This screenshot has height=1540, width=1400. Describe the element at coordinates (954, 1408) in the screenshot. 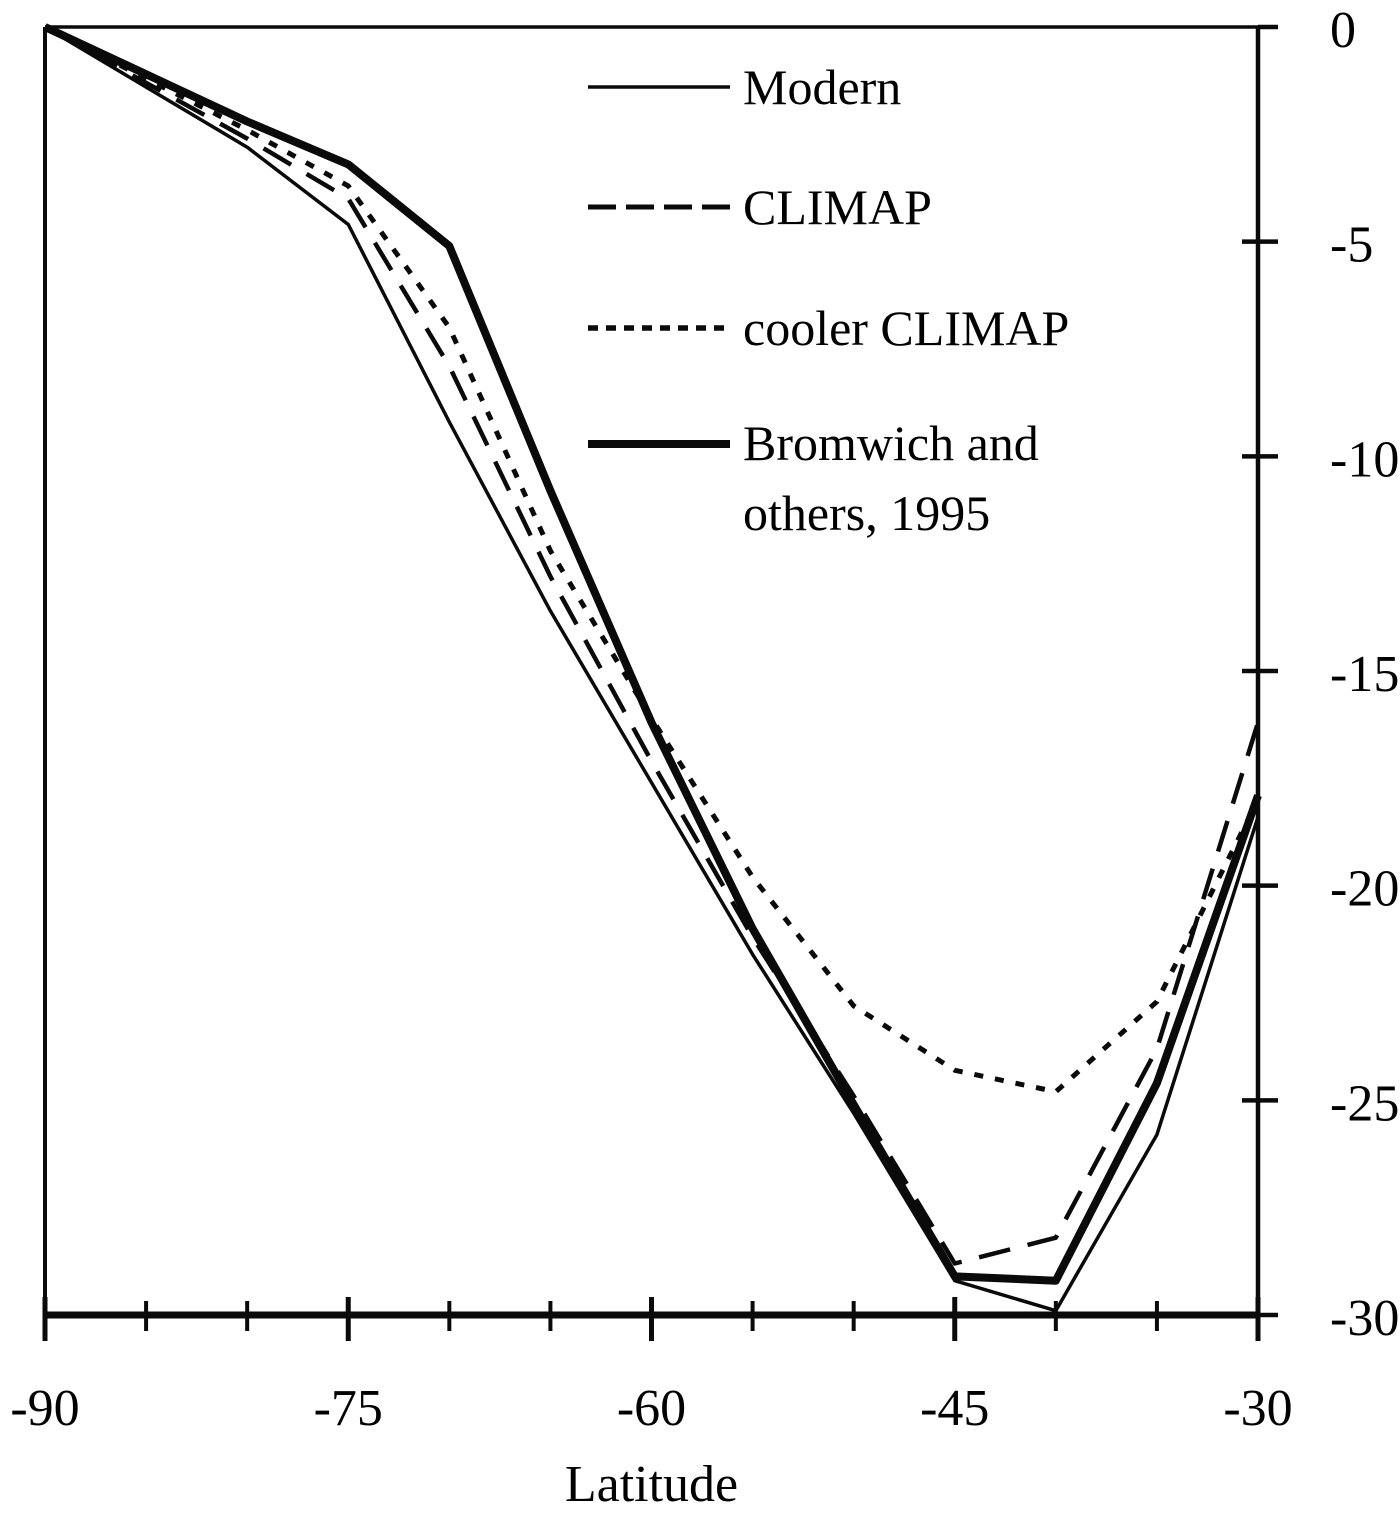

I see `x-tick-label: -45` at that location.